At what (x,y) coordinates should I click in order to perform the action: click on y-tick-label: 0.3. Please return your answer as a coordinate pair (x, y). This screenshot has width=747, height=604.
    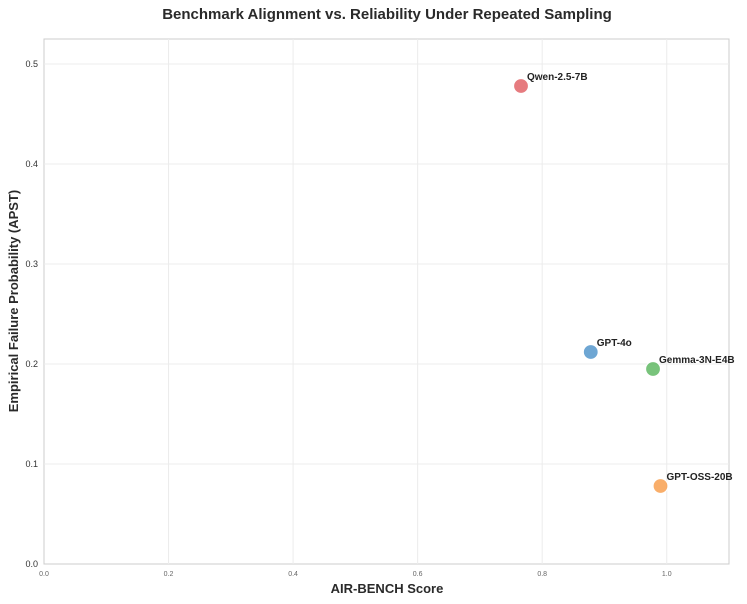
    Looking at the image, I should click on (31, 264).